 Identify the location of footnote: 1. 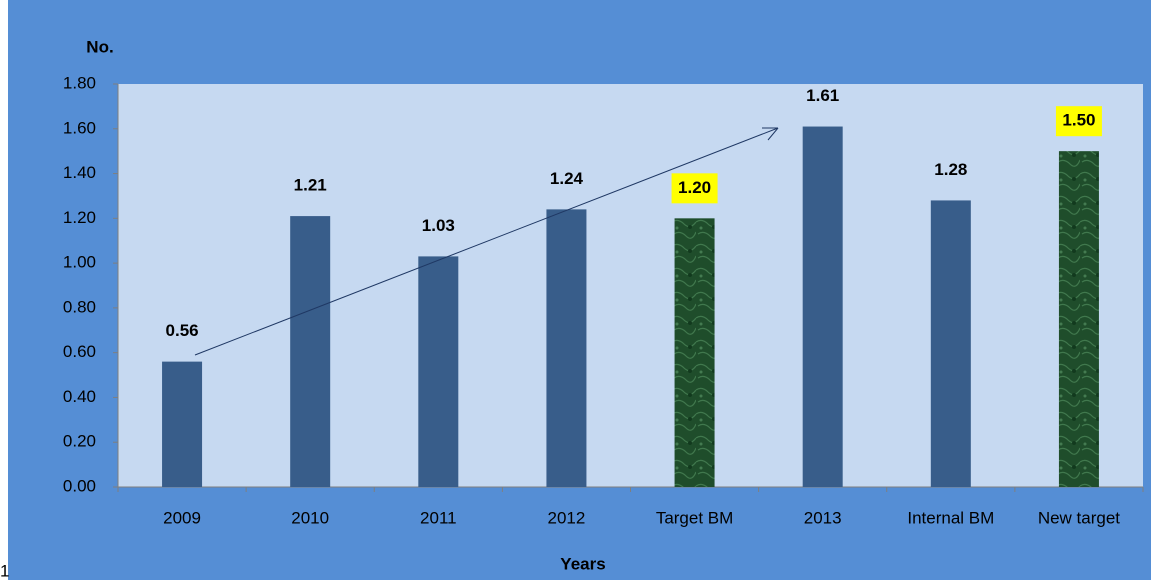
(4, 570).